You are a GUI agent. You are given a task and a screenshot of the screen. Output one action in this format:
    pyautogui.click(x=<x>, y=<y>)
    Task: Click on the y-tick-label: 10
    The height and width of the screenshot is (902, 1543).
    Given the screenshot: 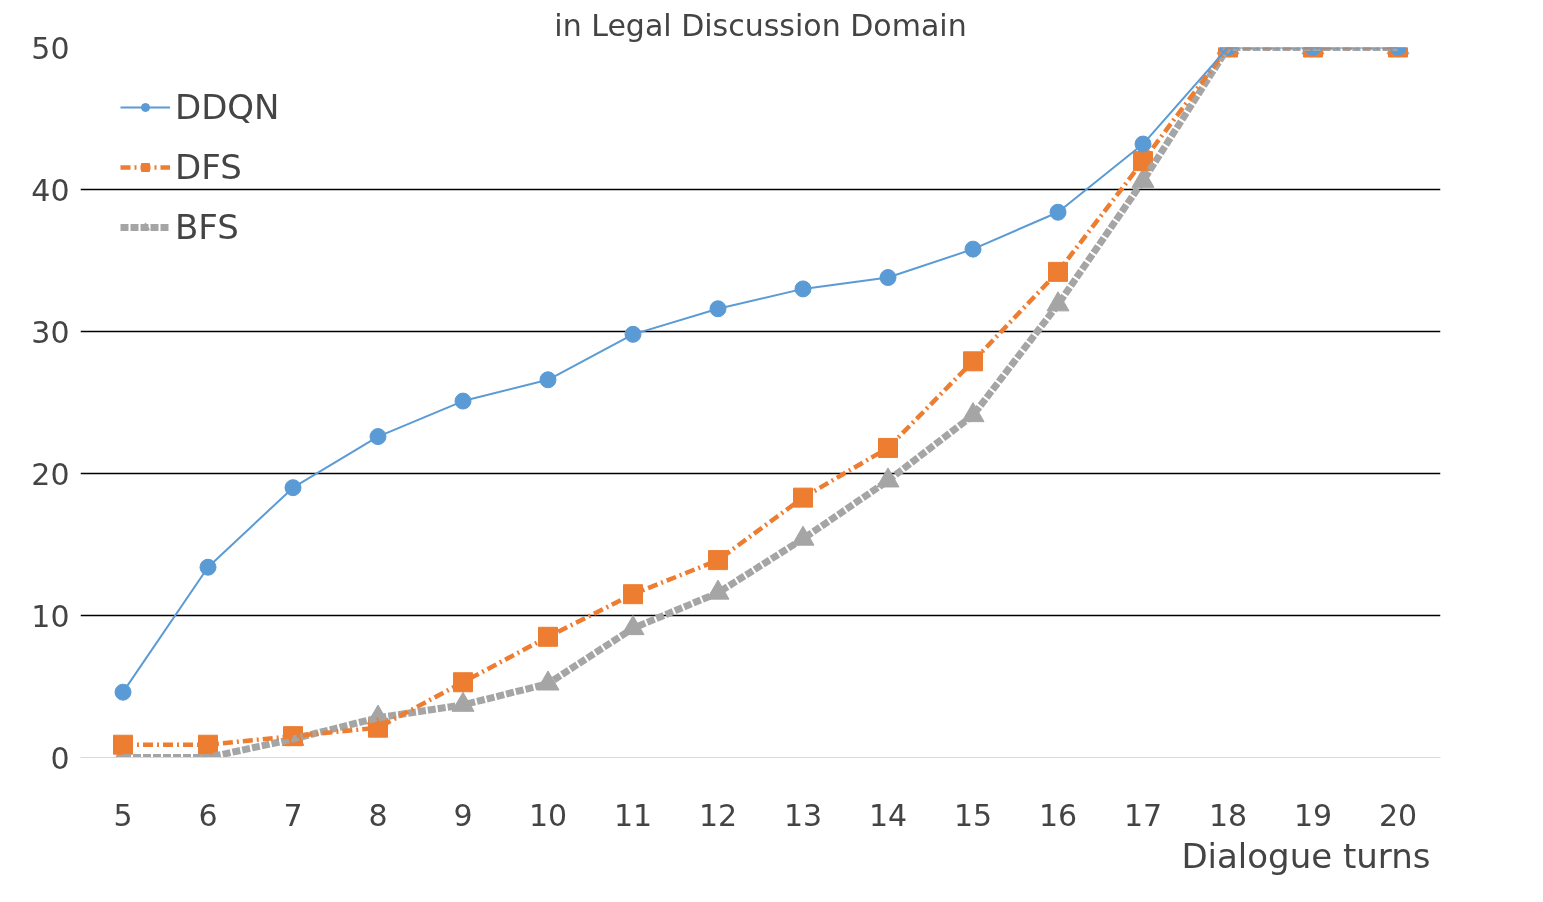 What is the action you would take?
    pyautogui.click(x=50, y=616)
    